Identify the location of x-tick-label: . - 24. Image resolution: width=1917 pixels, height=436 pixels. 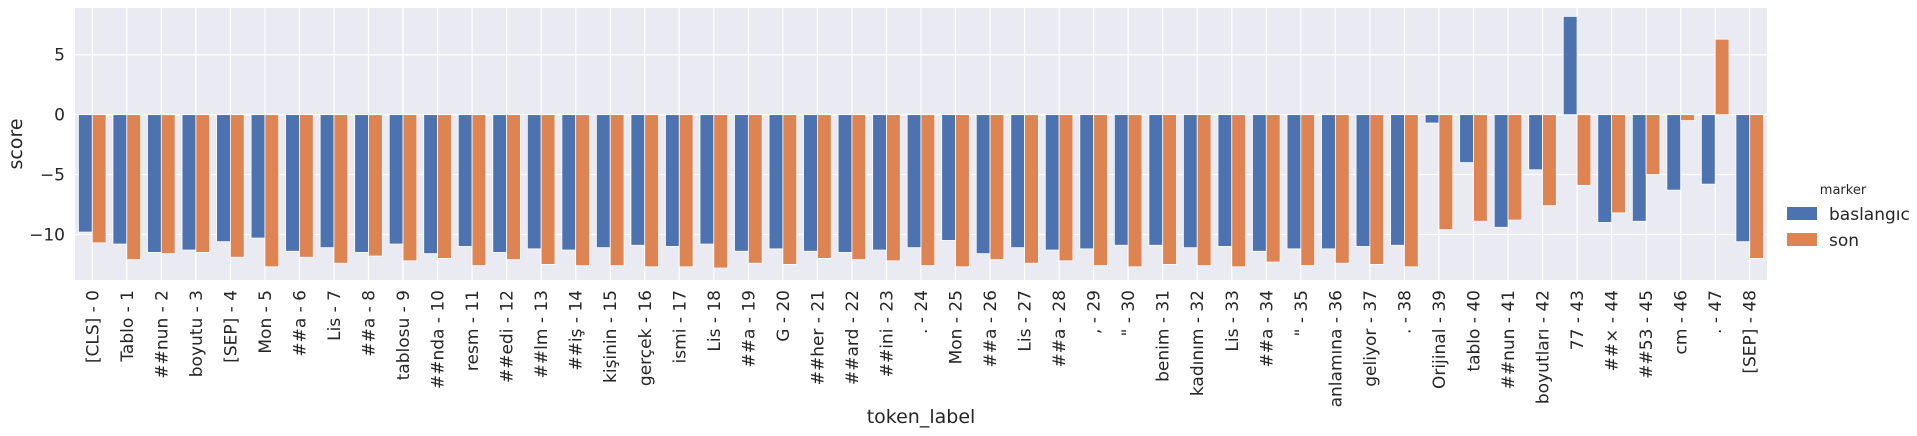
(922, 312).